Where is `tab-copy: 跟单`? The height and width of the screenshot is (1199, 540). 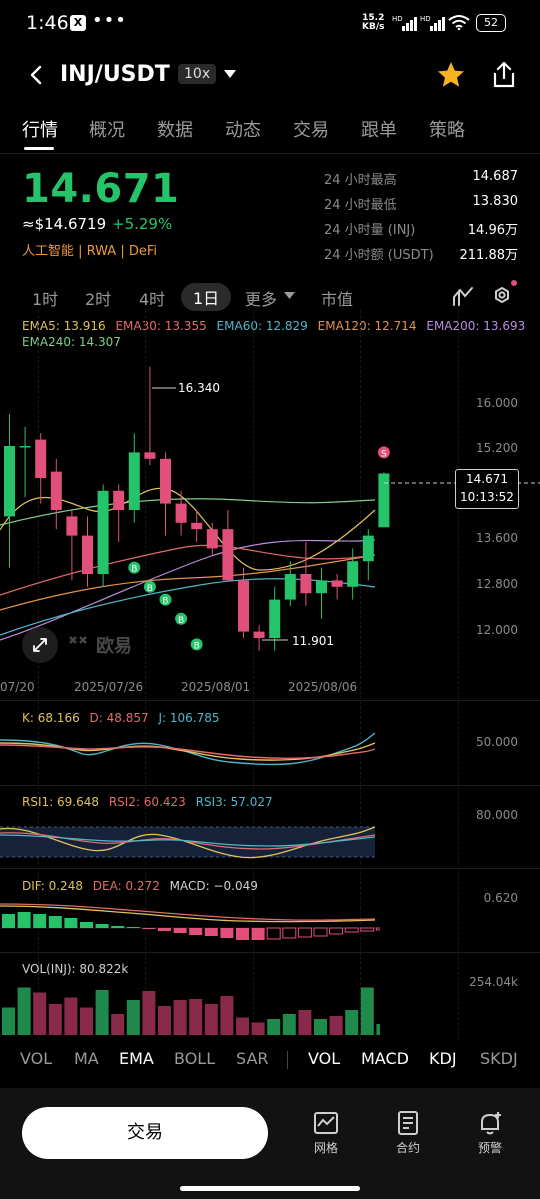 tab-copy: 跟单 is located at coordinates (379, 130).